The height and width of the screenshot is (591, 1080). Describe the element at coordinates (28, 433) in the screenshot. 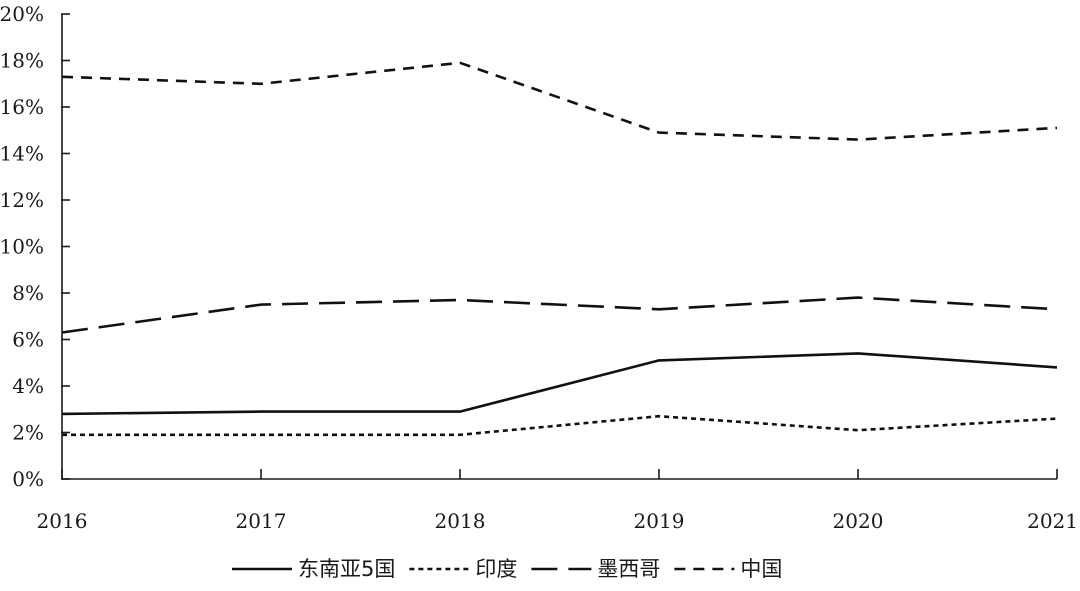

I see `y-tick-label: 2%` at that location.